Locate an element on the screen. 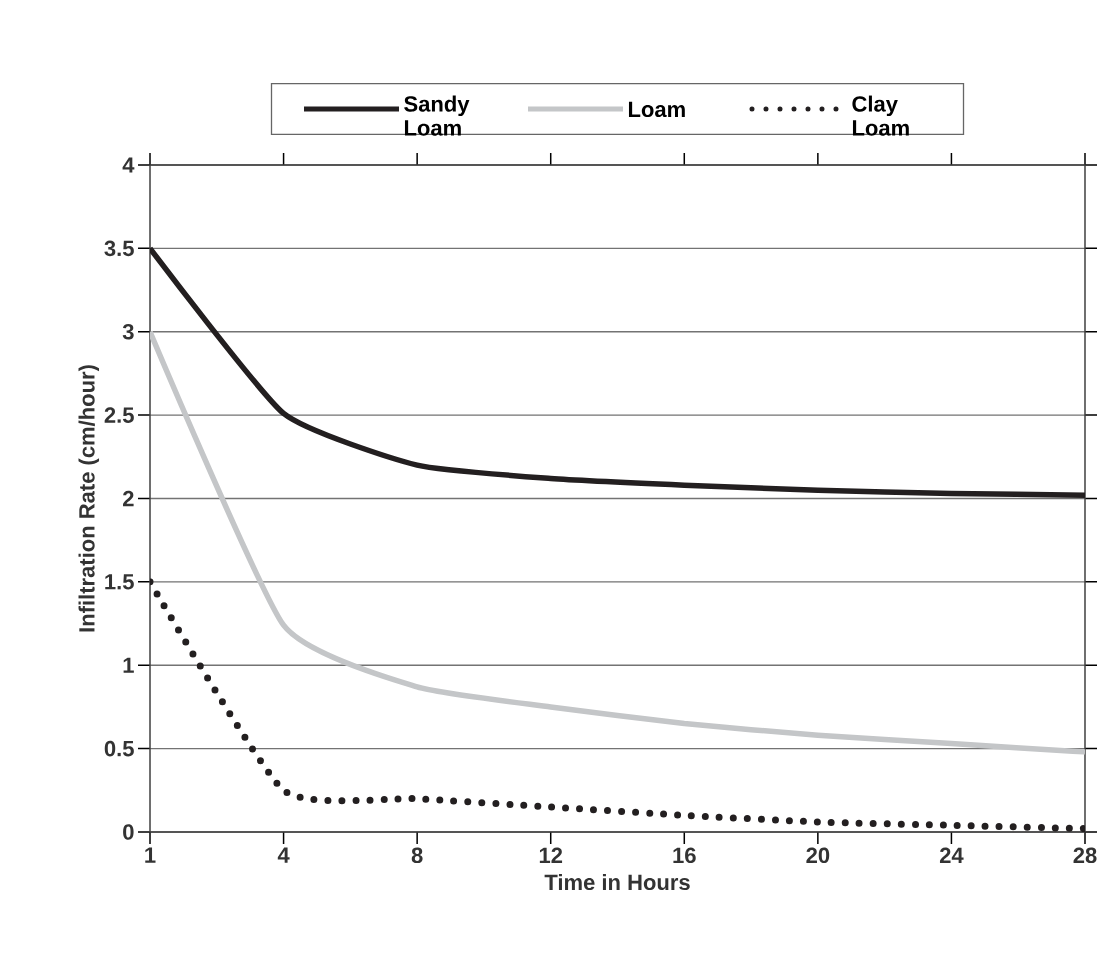 The width and height of the screenshot is (1111, 960). y-tick-label: 1.5 is located at coordinates (119, 582).